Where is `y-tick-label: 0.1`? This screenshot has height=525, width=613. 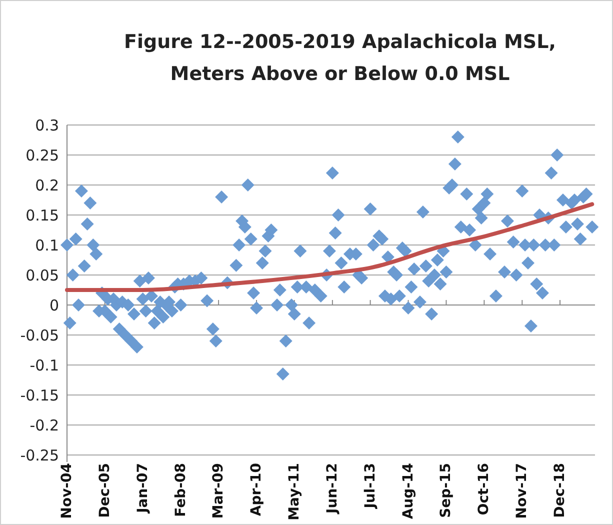
y-tick-label: 0.1 is located at coordinates (47, 245).